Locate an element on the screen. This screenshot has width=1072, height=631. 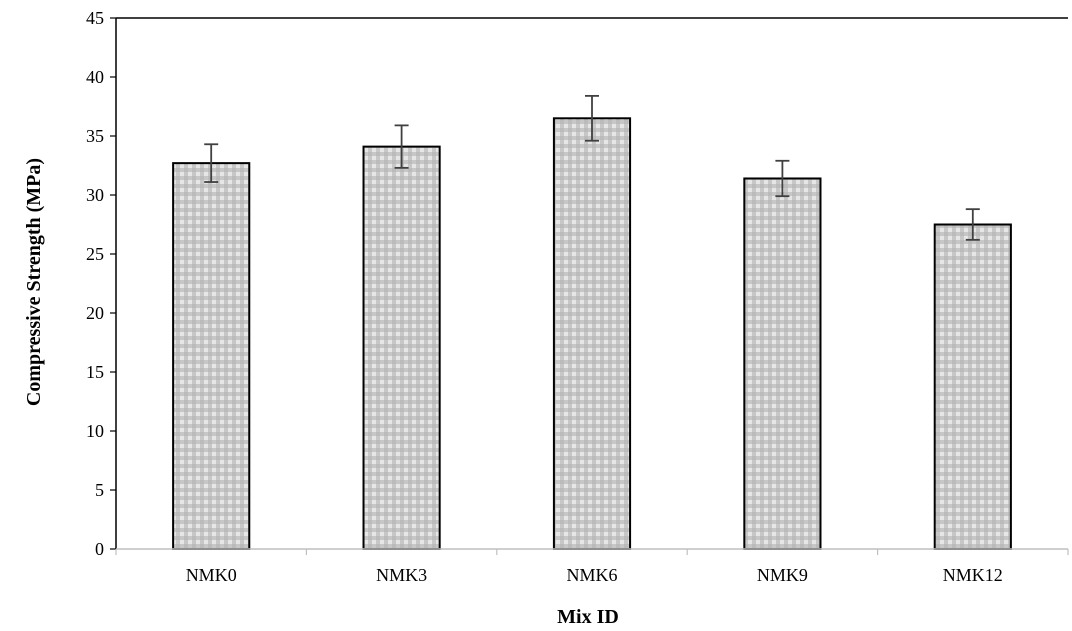
bar-nmk12 is located at coordinates (972, 386).